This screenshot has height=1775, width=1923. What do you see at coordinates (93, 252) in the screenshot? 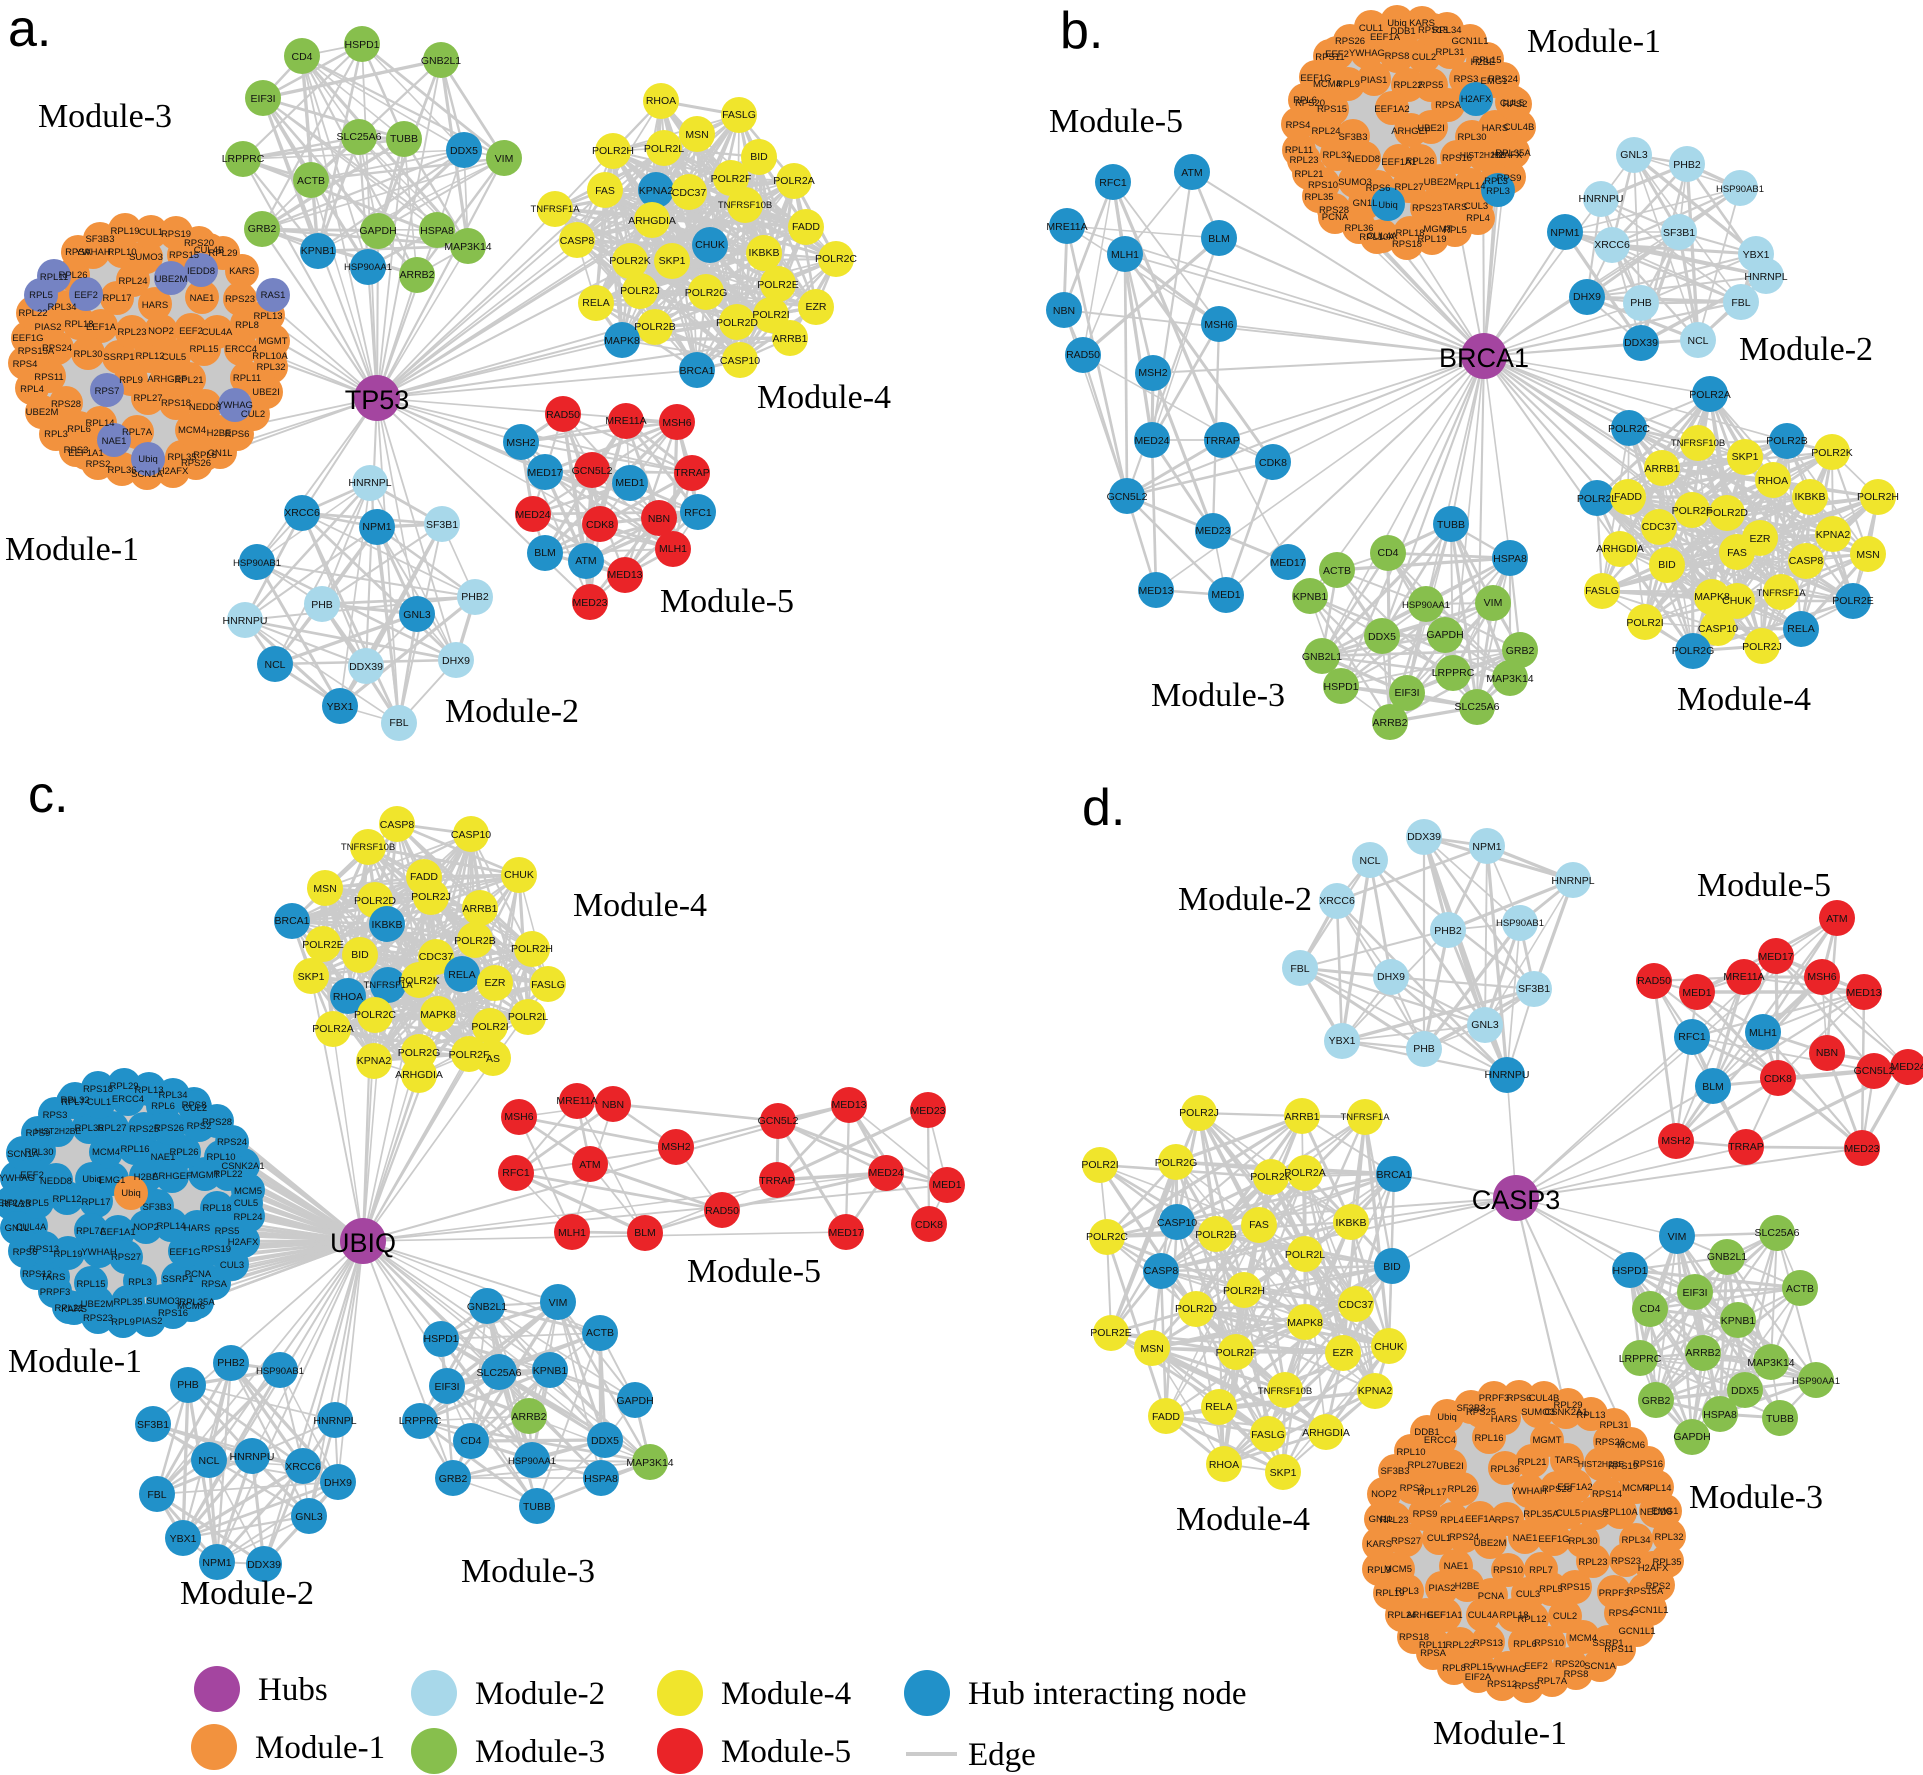
I see `svg-text: YWHAH` at bounding box center [93, 252].